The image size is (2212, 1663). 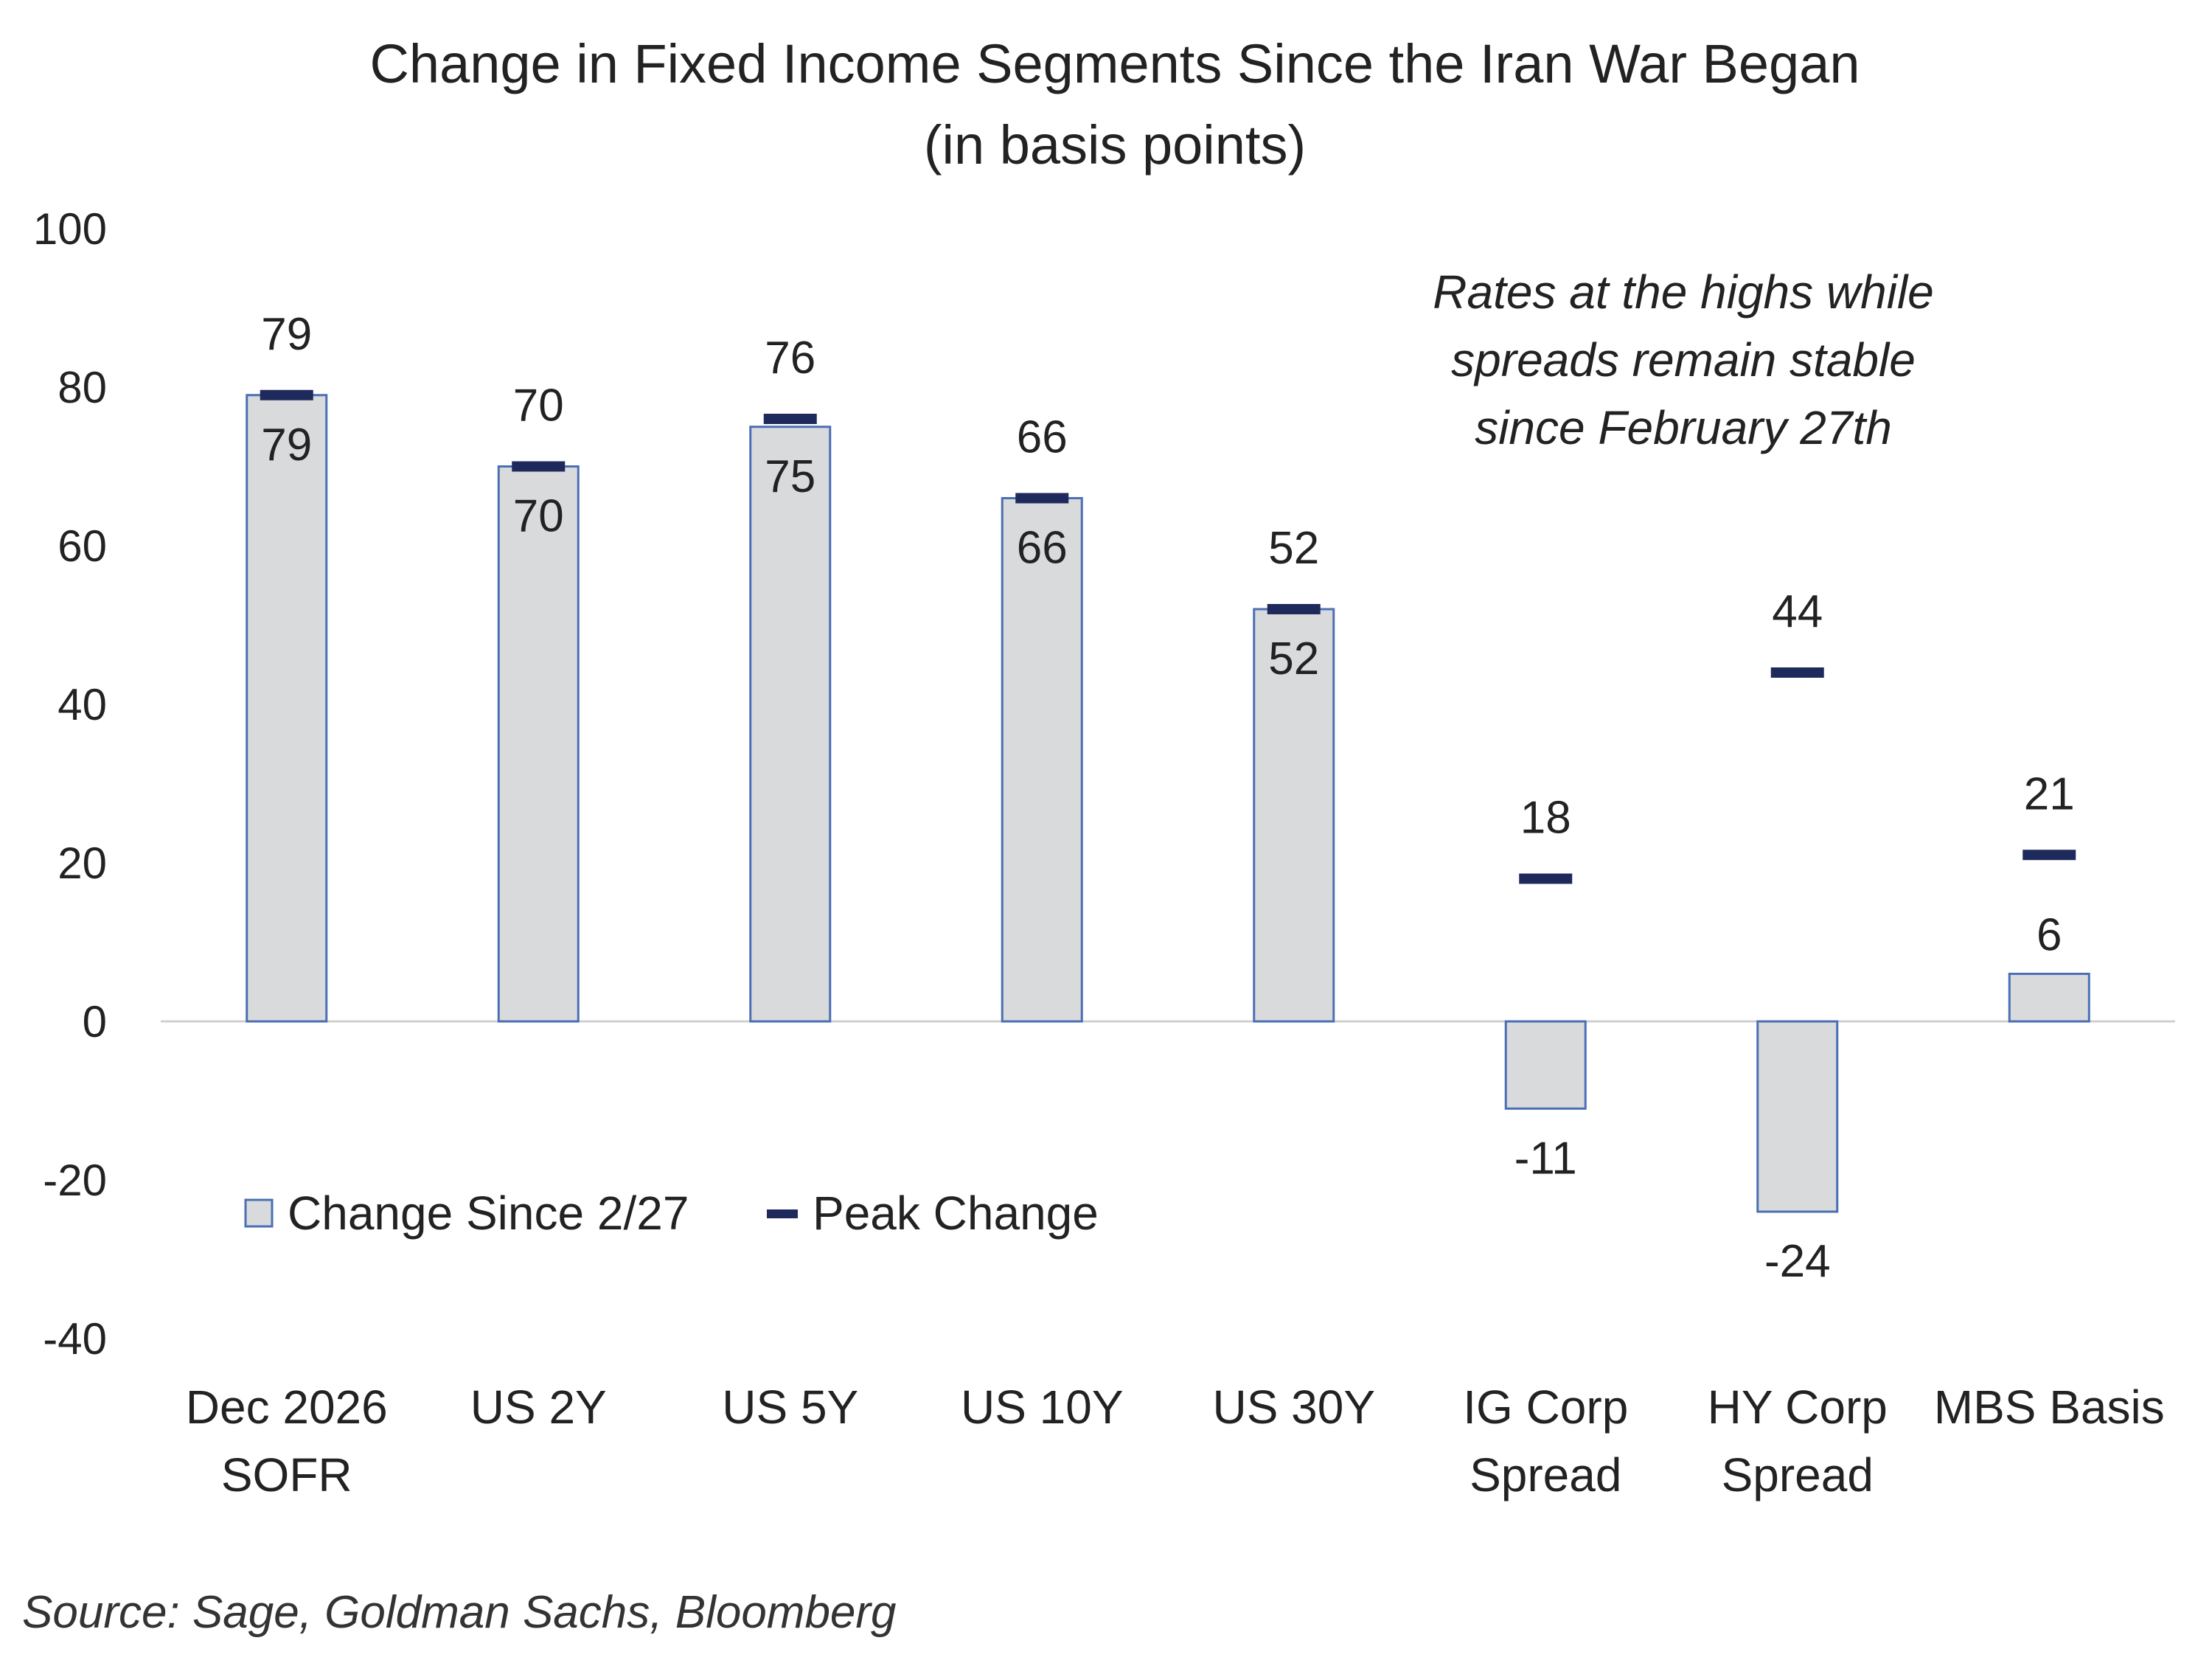 I want to click on y-tick-label: -20, so click(x=75, y=1180).